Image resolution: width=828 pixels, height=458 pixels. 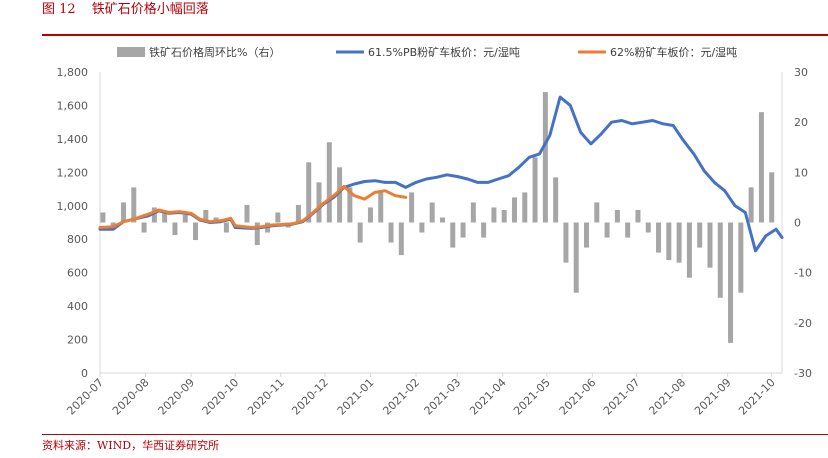 What do you see at coordinates (673, 52) in the screenshot?
I see `legend-label: 62%粉矿车板价：元/湿吨` at bounding box center [673, 52].